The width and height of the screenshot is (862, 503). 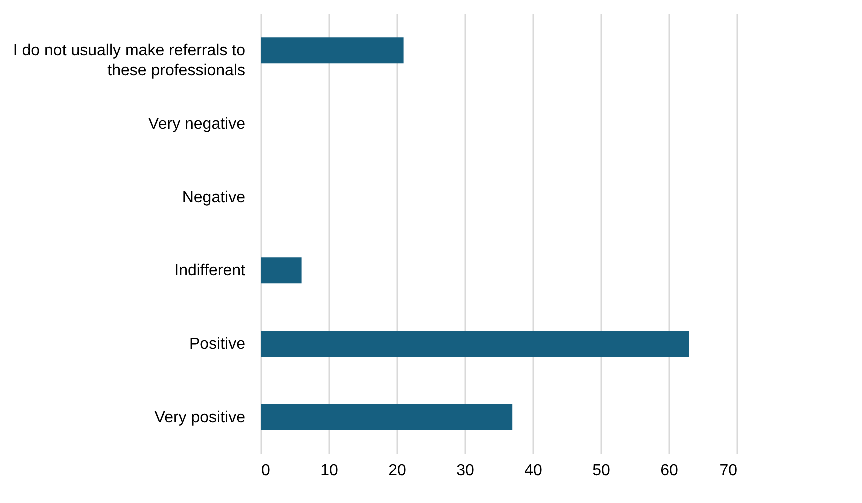 I want to click on x-tick-label: 40, so click(x=533, y=471).